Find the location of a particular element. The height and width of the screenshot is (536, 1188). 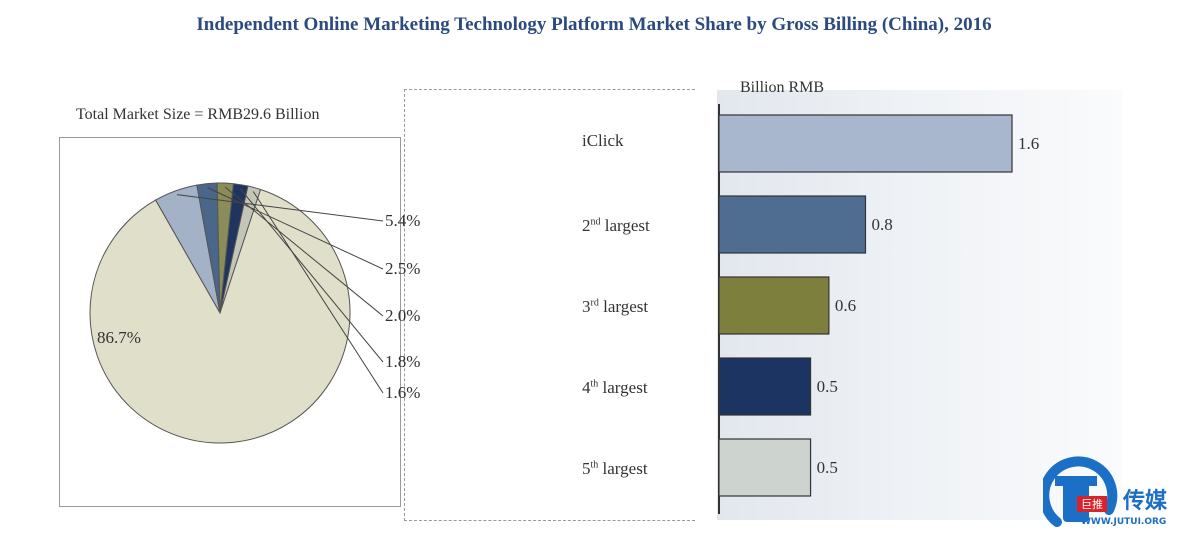

category-label: iClick is located at coordinates (603, 140).